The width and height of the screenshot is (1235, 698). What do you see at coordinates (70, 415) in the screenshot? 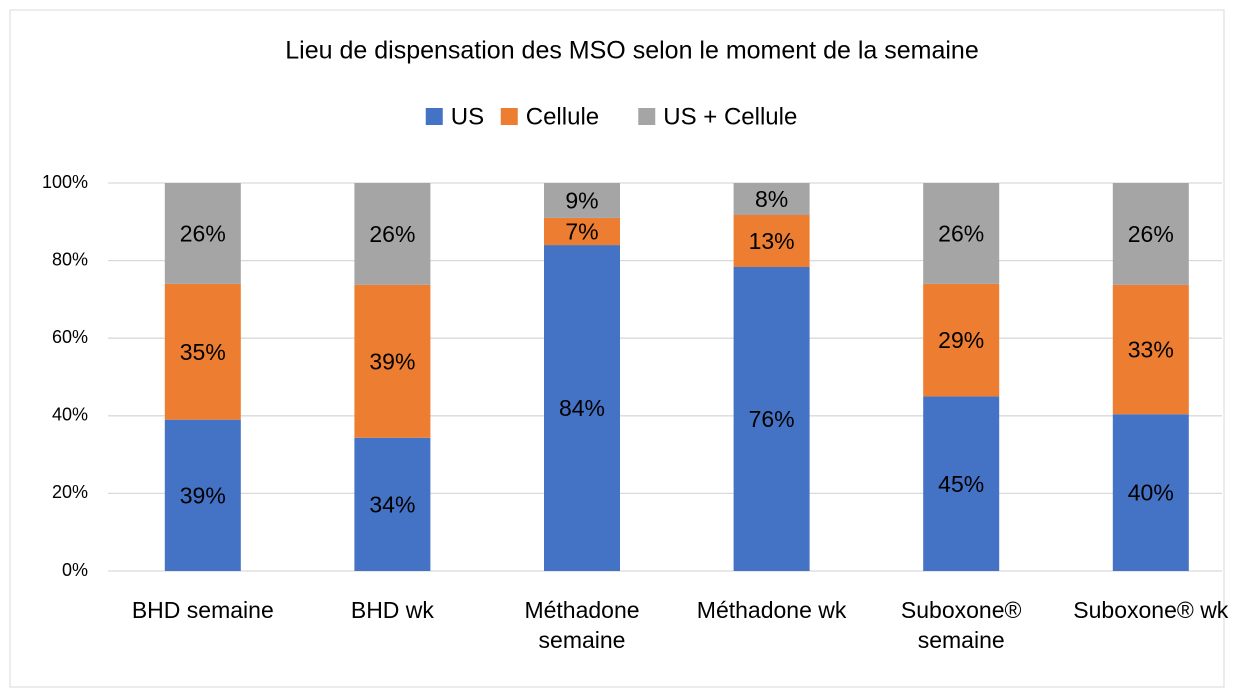
I see `y-tick-label: 40%` at bounding box center [70, 415].